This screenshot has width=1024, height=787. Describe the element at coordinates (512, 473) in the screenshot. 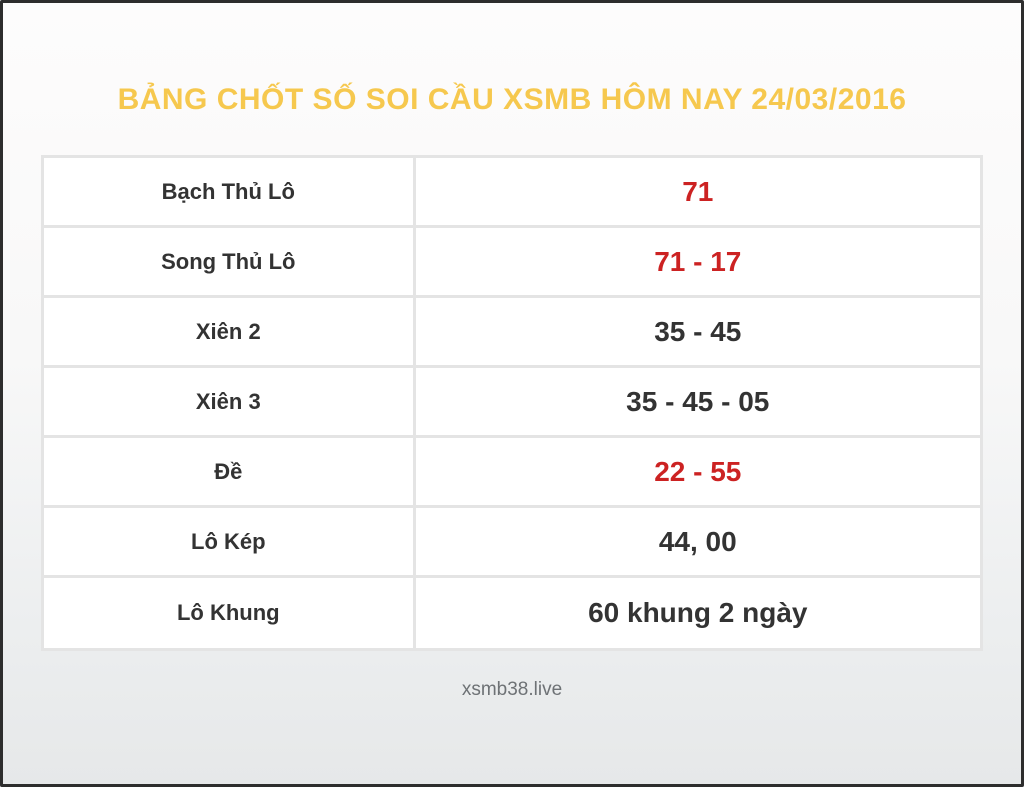

I see `table-row: Đề 22 - 55` at that location.